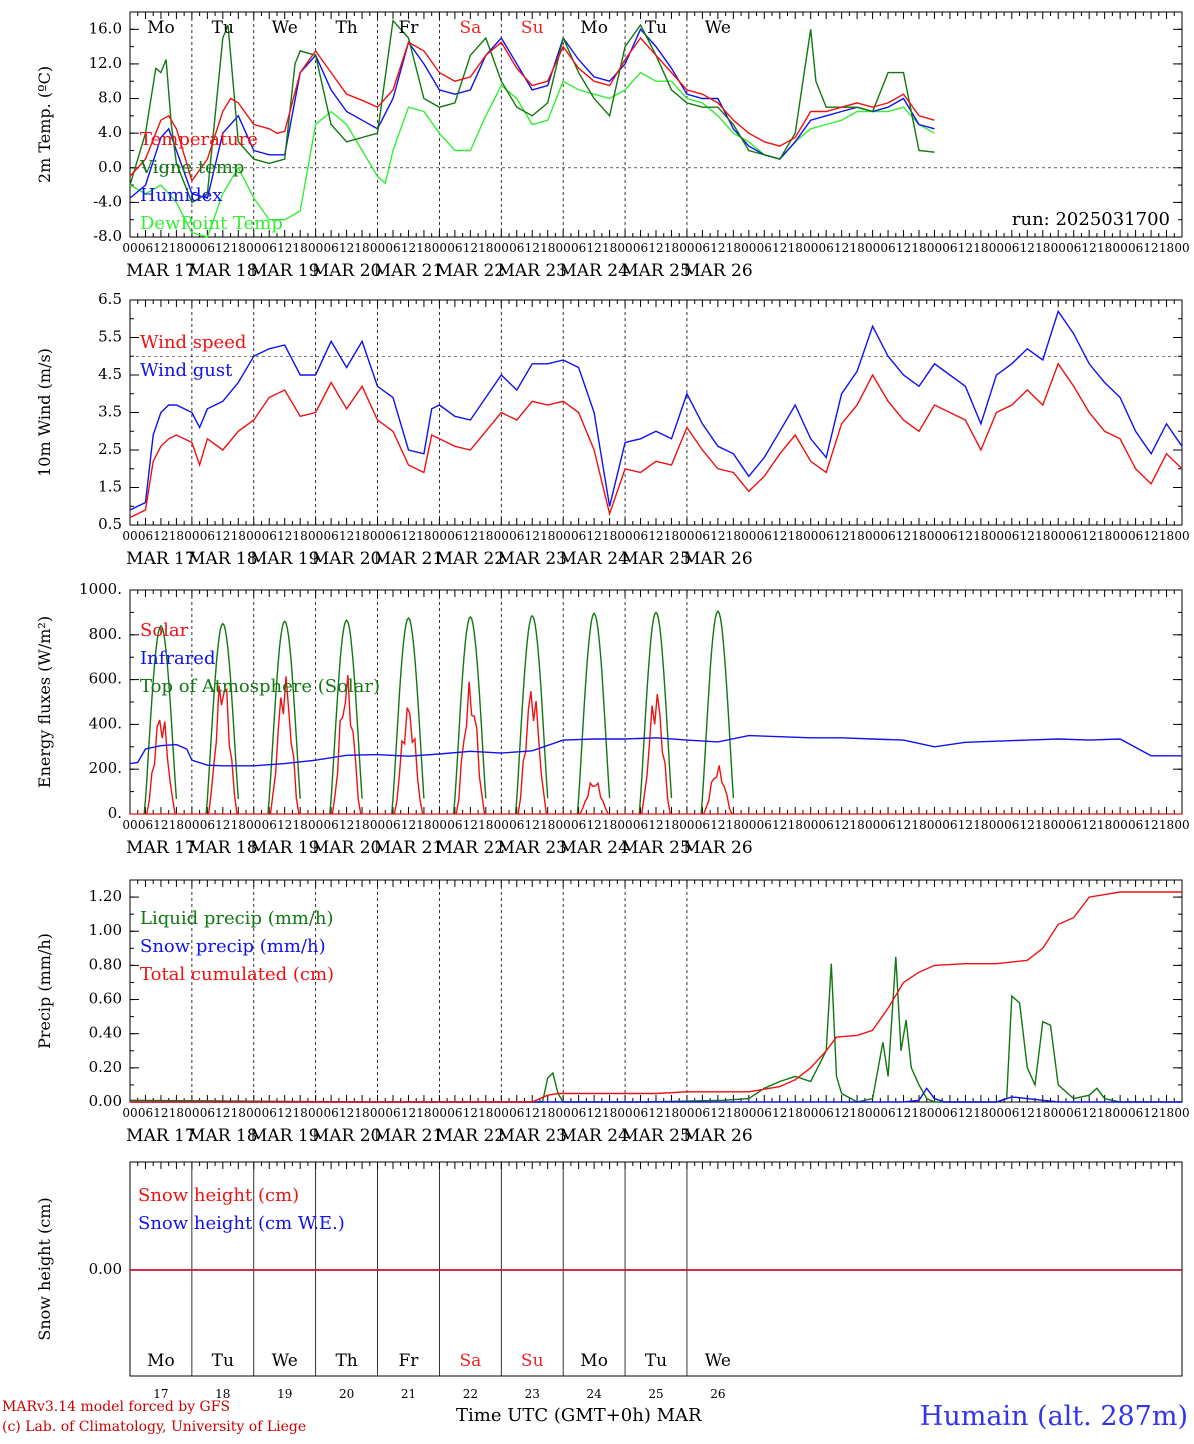 The width and height of the screenshot is (1194, 1444). What do you see at coordinates (105, 634) in the screenshot?
I see `y-tick-label: 800.` at bounding box center [105, 634].